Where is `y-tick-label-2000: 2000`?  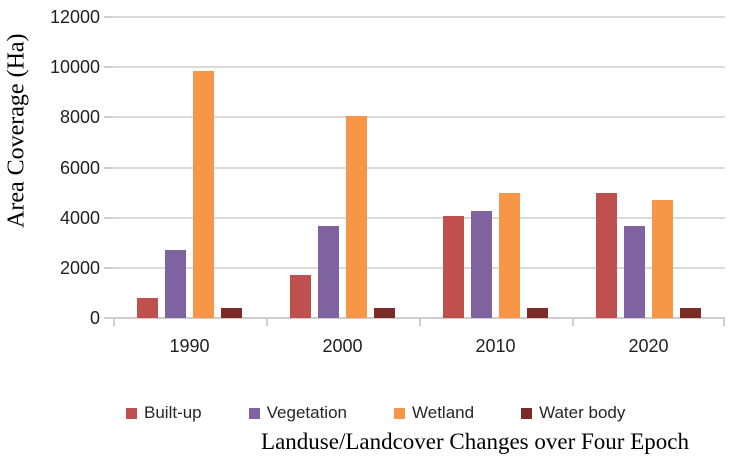 y-tick-label-2000: 2000 is located at coordinates (79, 267).